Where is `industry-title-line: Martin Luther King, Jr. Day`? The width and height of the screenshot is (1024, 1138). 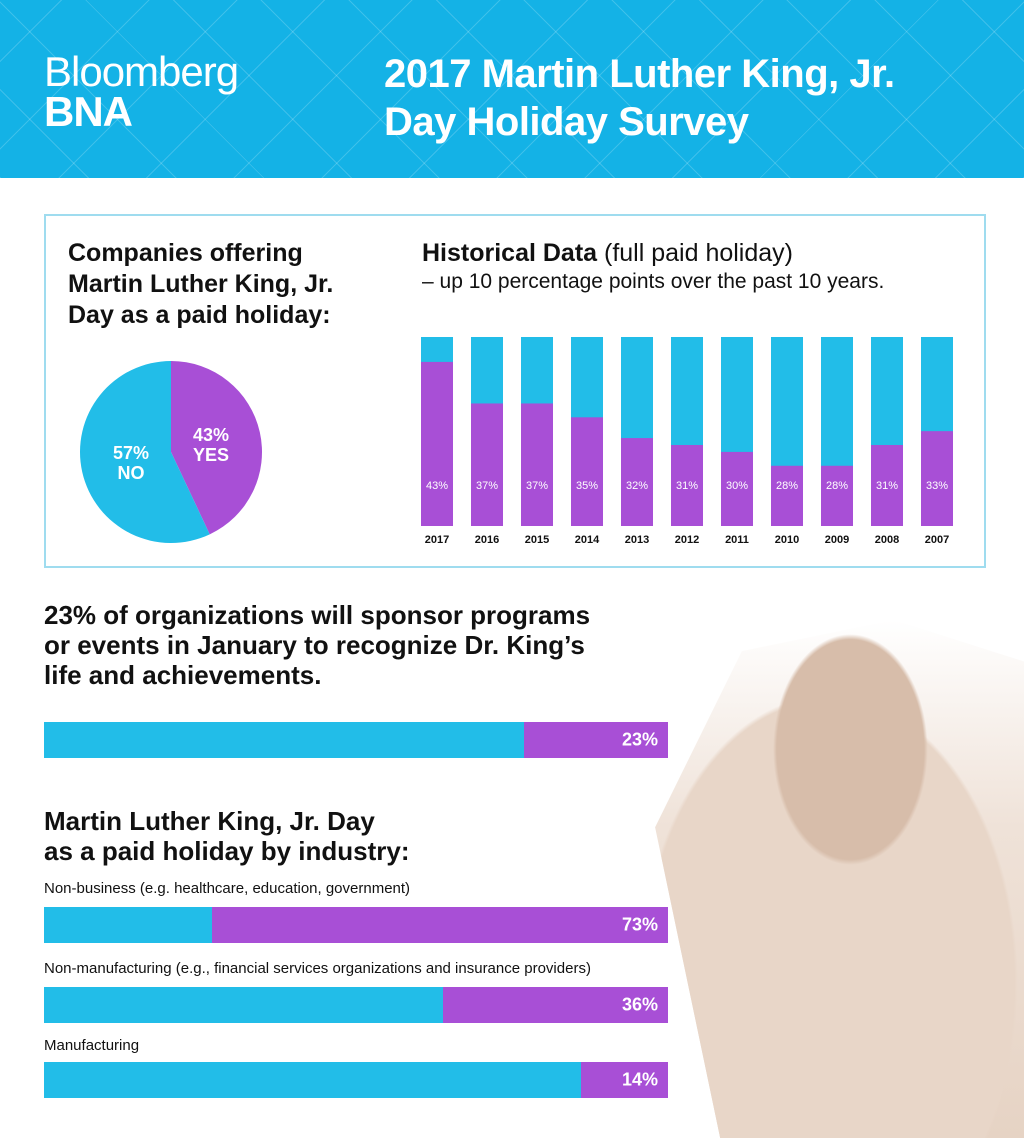
industry-title-line: Martin Luther King, Jr. Day is located at coordinates (209, 821).